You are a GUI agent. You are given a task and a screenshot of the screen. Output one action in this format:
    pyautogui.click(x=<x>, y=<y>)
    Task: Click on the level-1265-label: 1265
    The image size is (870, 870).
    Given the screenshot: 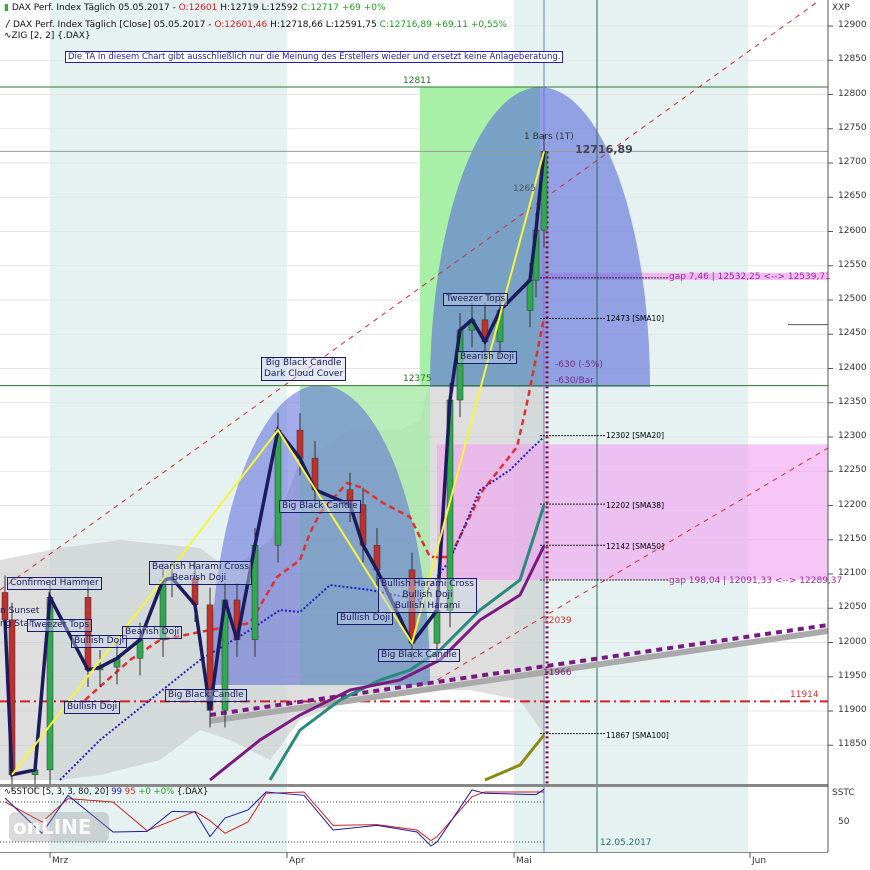 What is the action you would take?
    pyautogui.click(x=524, y=189)
    